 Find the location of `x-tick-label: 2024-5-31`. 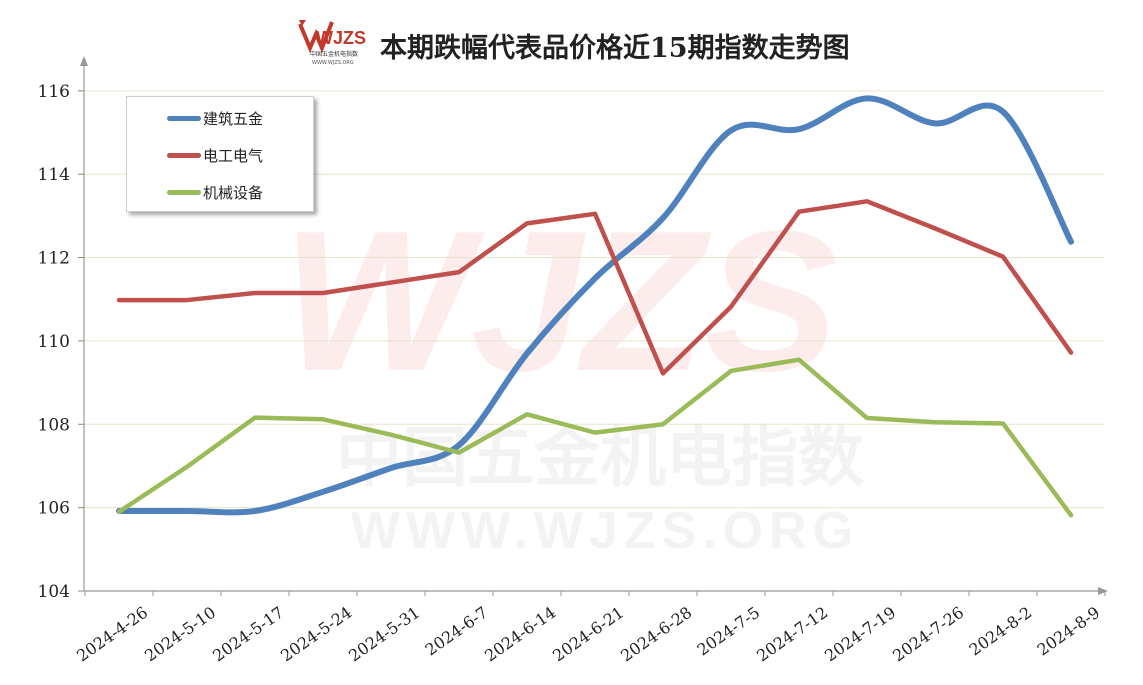

x-tick-label: 2024-5-31 is located at coordinates (384, 634).